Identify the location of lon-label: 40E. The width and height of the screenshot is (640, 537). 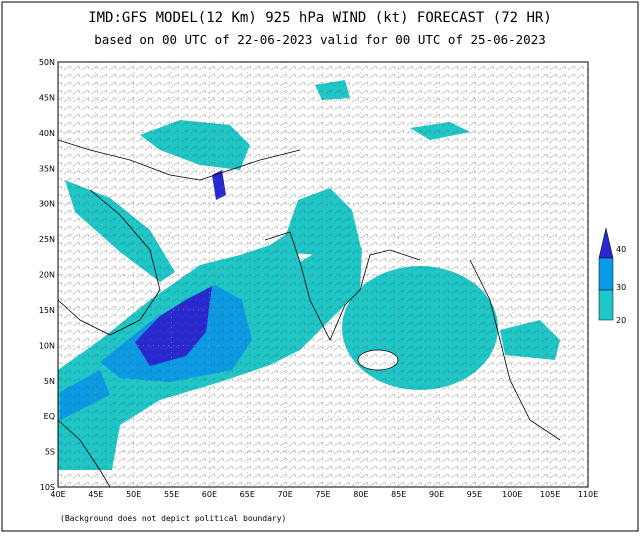
(57, 494).